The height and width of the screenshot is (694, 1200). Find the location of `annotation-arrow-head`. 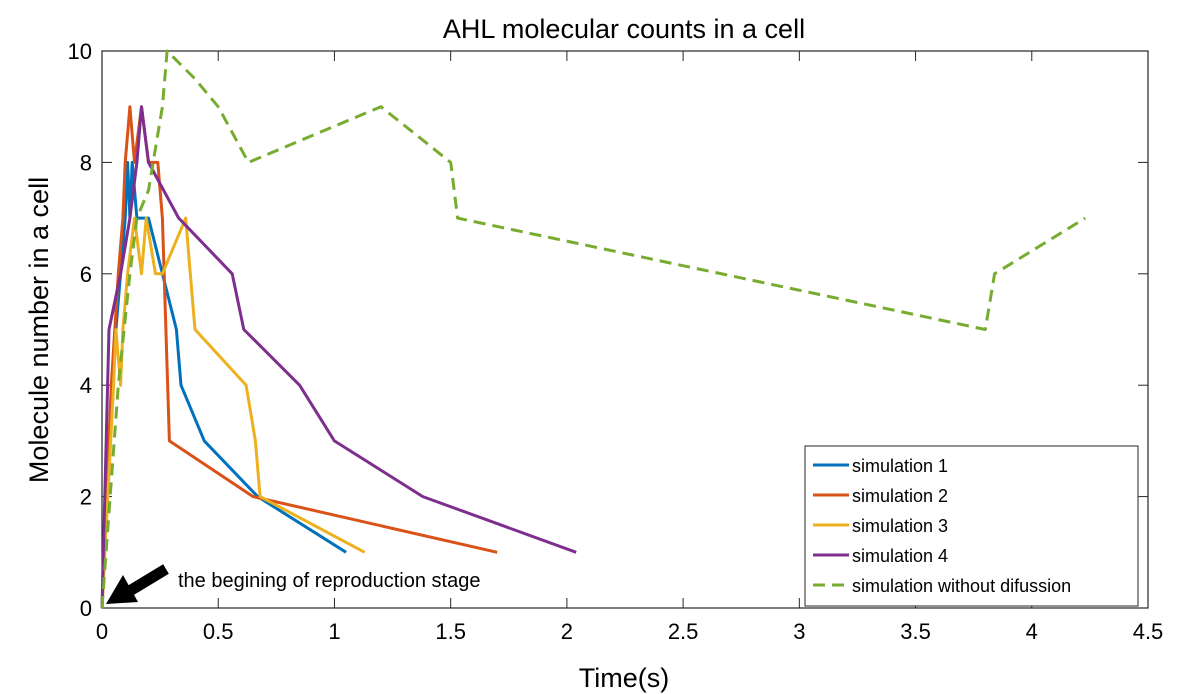

annotation-arrow-head is located at coordinates (122, 589).